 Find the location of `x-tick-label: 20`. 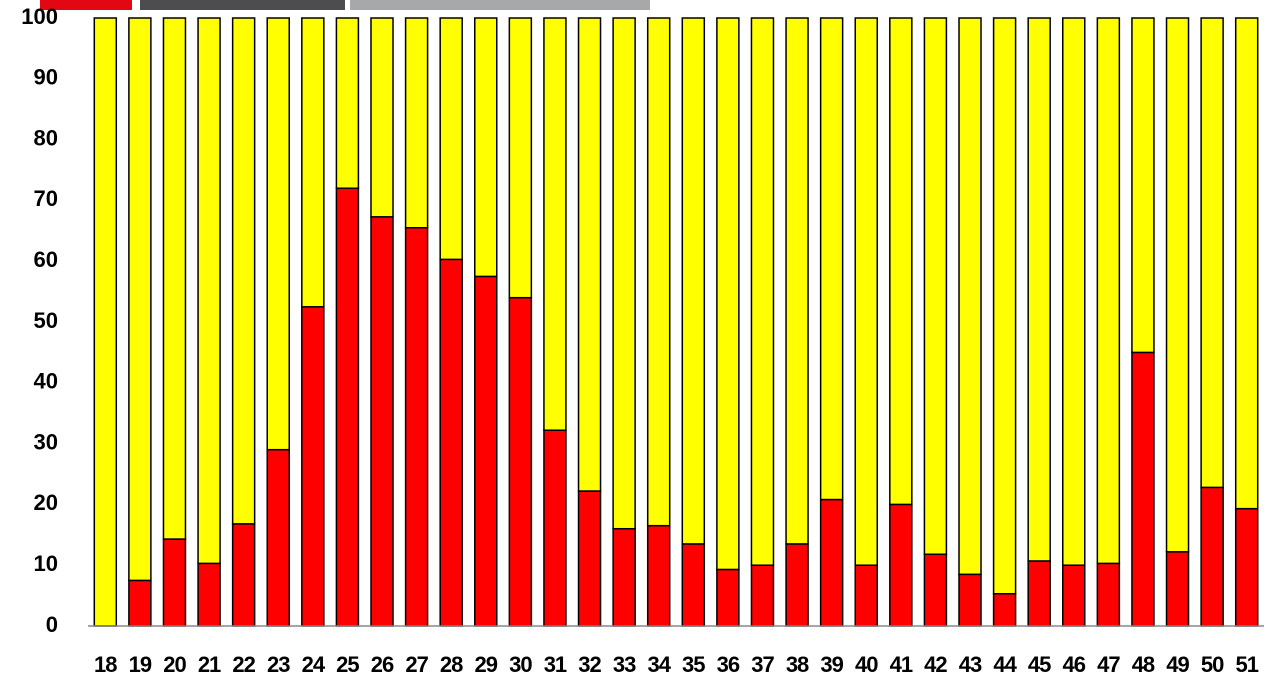

x-tick-label: 20 is located at coordinates (174, 664).